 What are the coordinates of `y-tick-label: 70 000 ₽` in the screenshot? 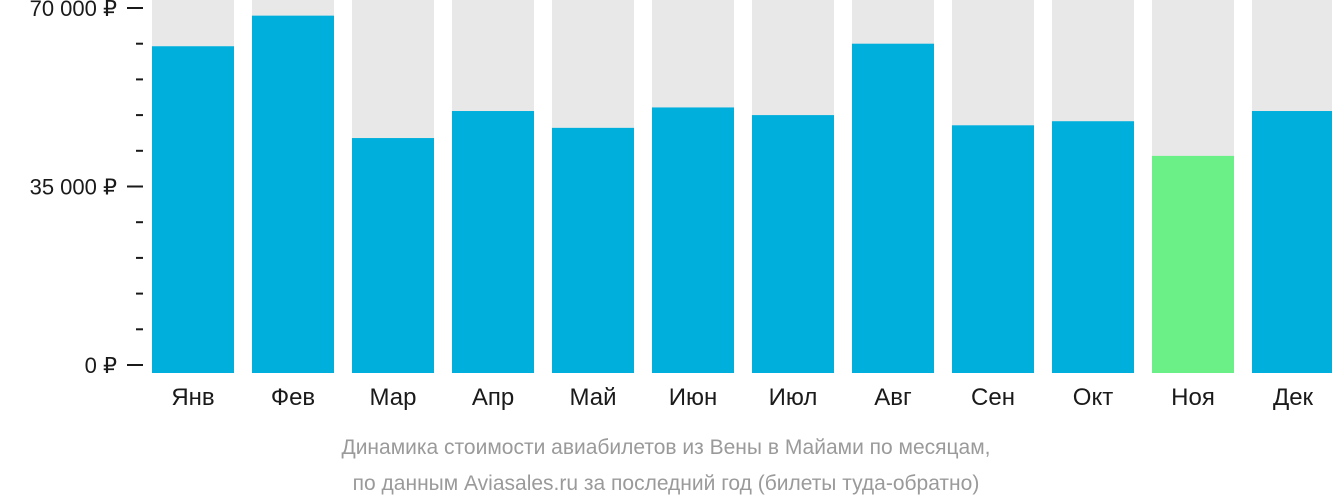 It's located at (73, 10).